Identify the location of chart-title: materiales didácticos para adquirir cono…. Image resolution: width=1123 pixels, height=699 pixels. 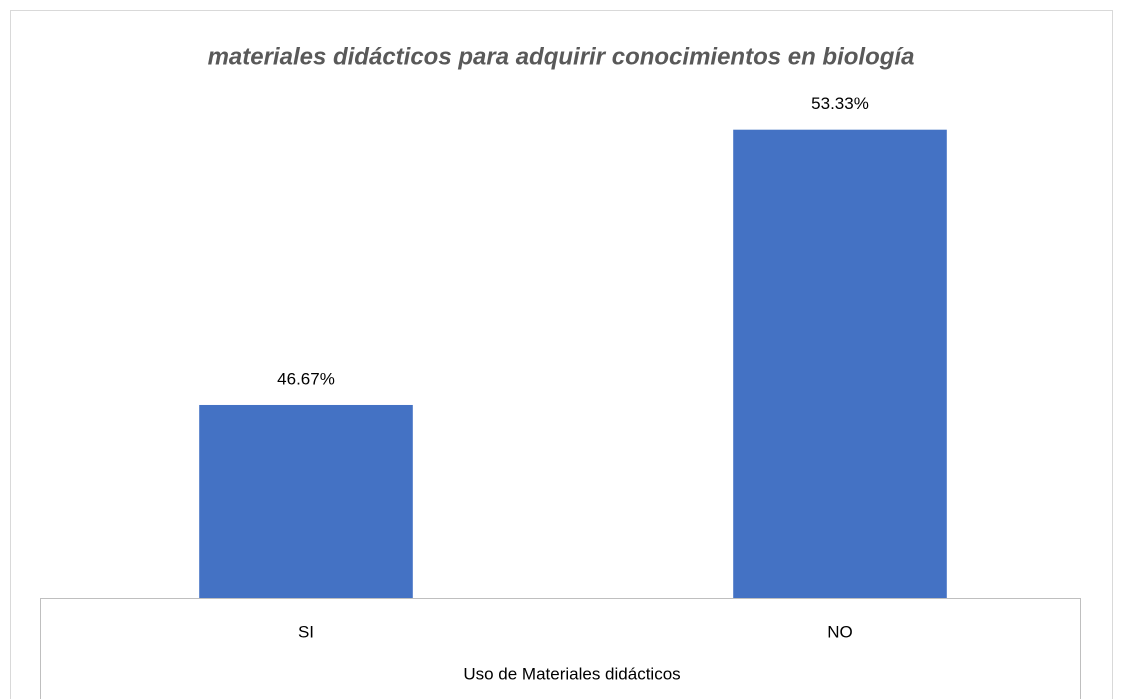
(561, 56).